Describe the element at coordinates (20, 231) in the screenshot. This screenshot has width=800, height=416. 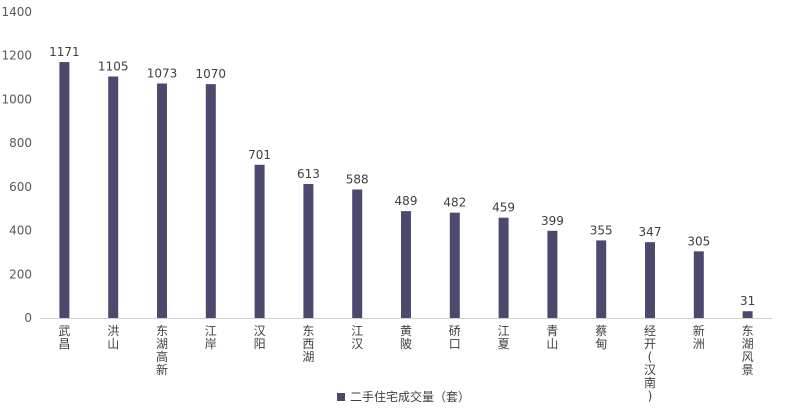
I see `y-tick-label: 400` at that location.